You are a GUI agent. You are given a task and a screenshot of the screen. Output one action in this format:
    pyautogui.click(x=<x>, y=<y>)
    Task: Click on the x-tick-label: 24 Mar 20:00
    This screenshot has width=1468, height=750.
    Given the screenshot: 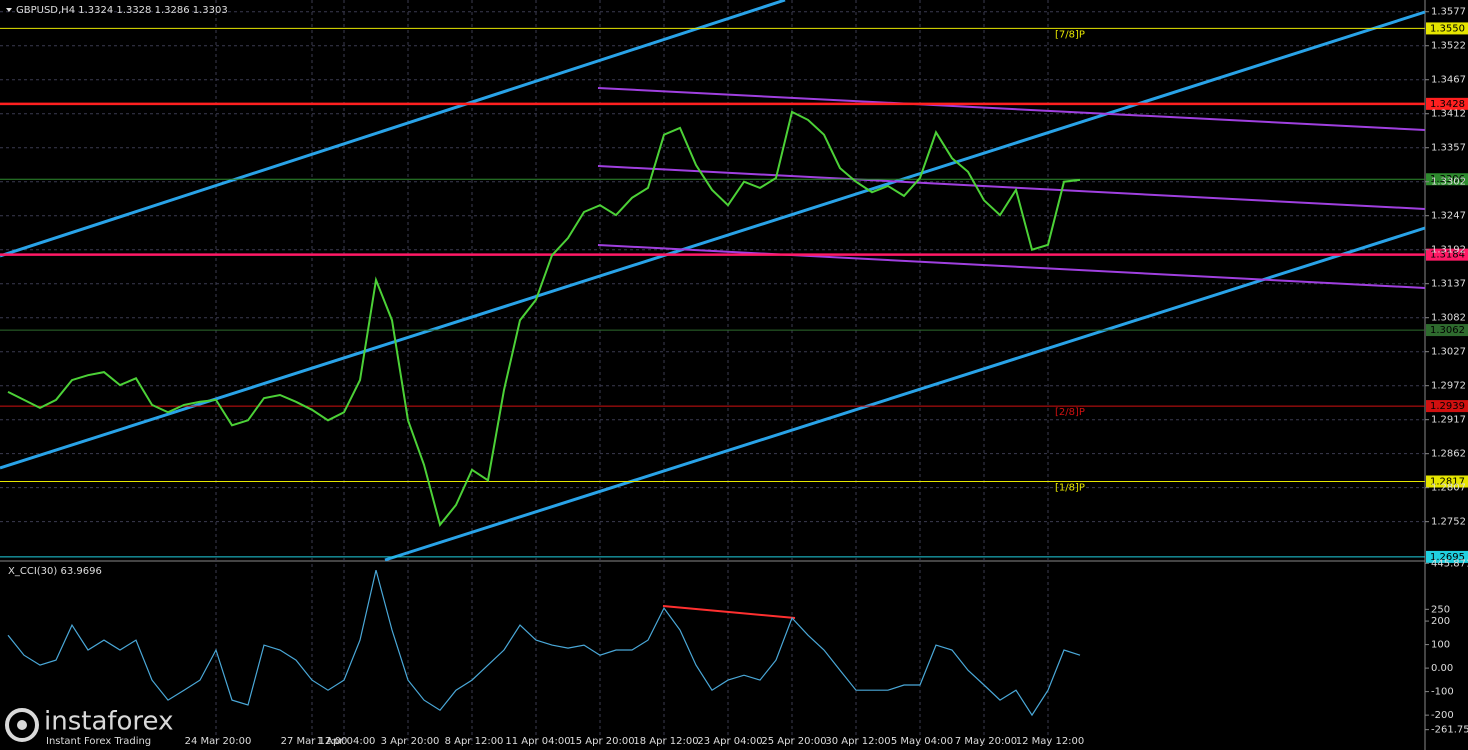 What is the action you would take?
    pyautogui.click(x=218, y=741)
    